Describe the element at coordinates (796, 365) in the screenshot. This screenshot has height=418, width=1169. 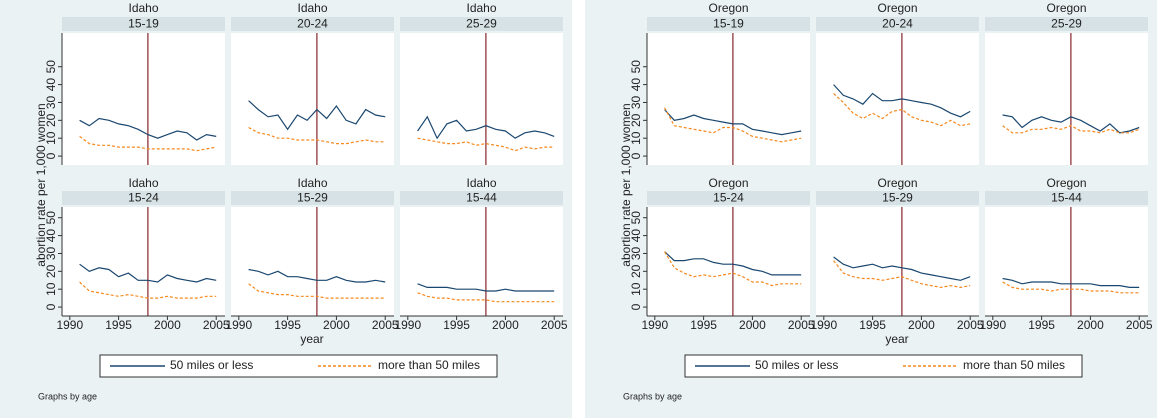
I see `legend-label: 50 miles or less` at that location.